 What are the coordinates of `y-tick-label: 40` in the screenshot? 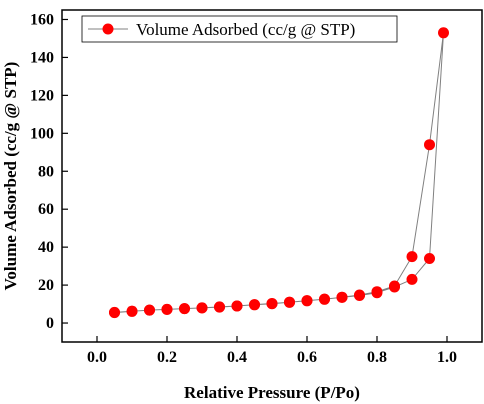 It's located at (46, 247).